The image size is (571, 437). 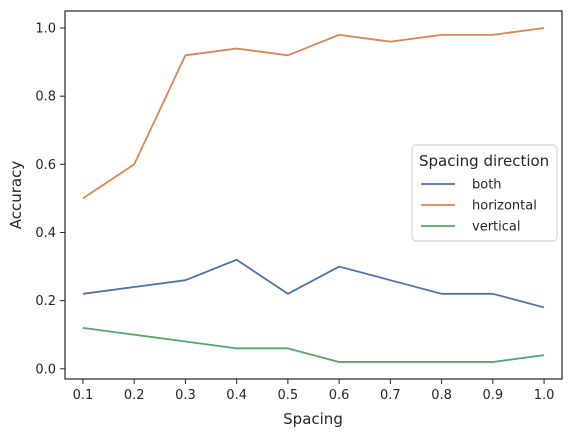 I want to click on series-line-vertical, so click(x=313, y=344).